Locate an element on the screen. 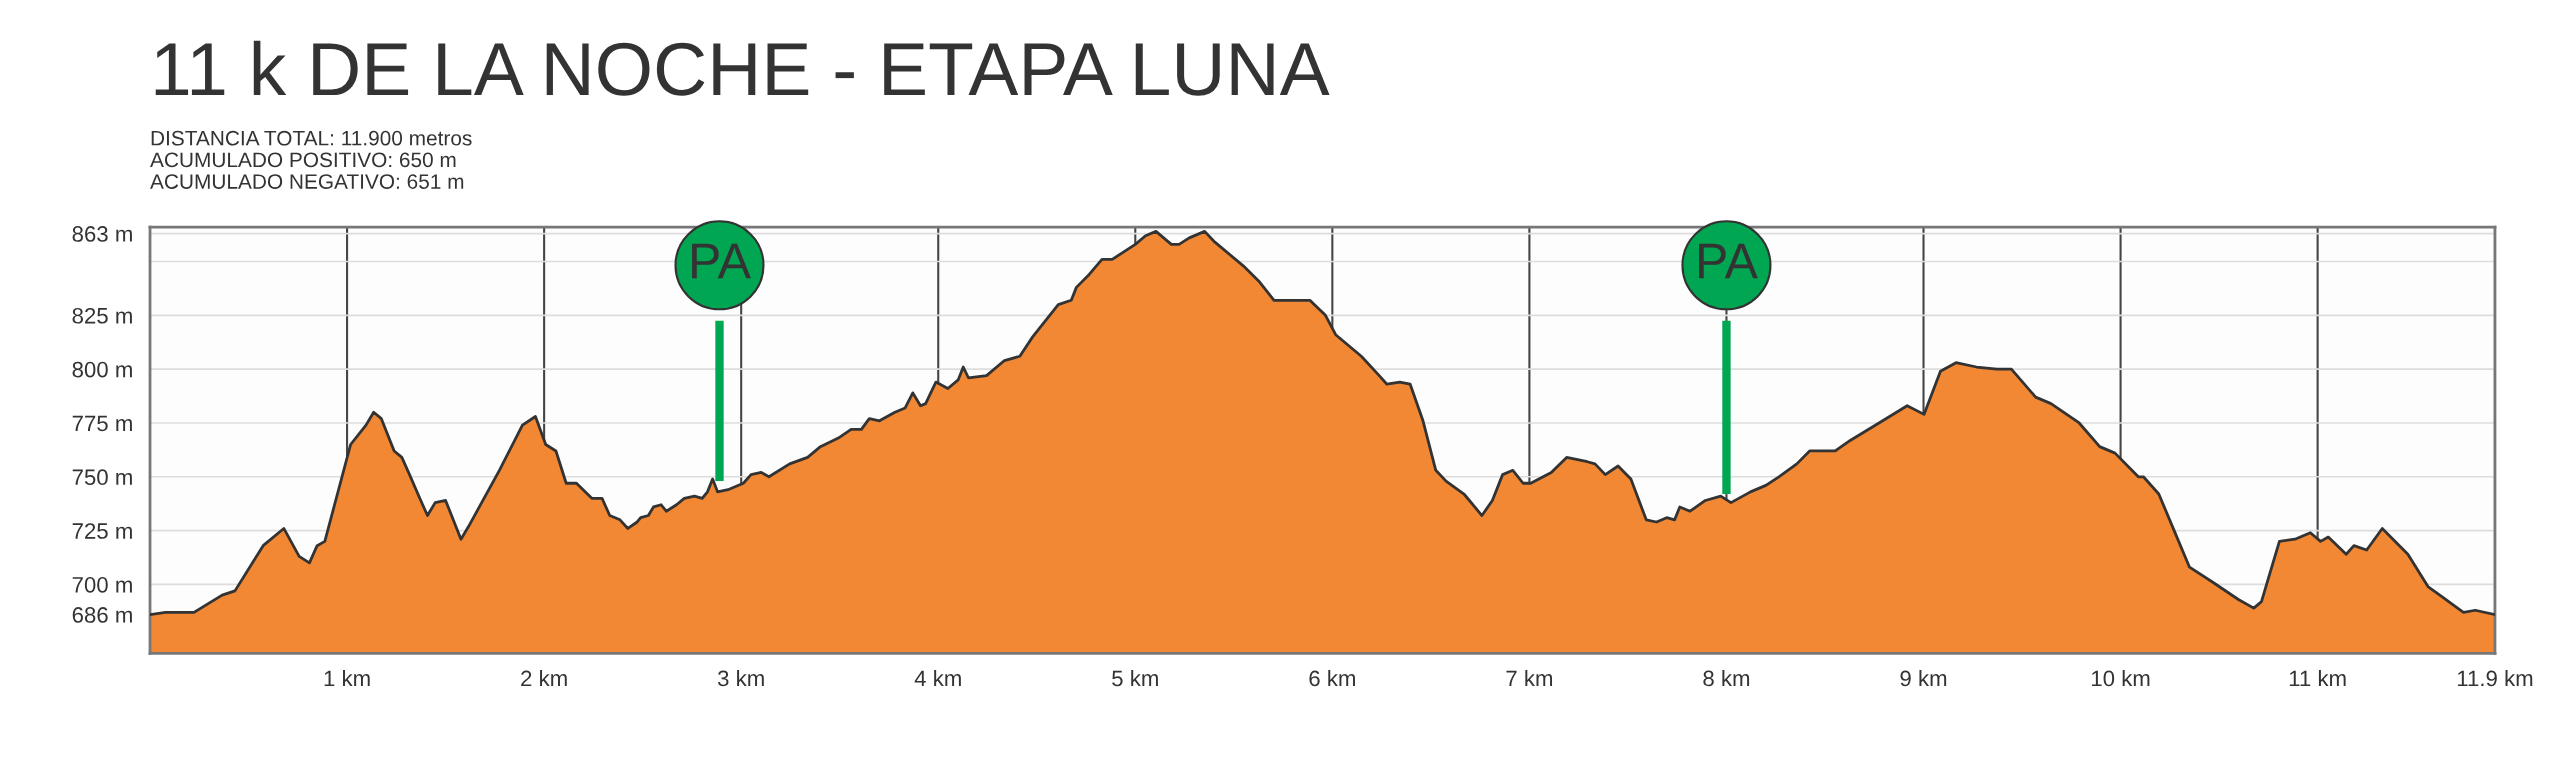  y-tick-label: 863 m is located at coordinates (102, 234).